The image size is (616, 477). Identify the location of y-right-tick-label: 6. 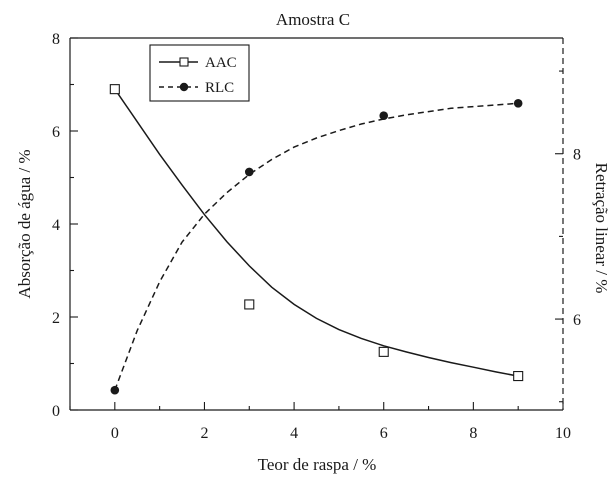
(577, 320).